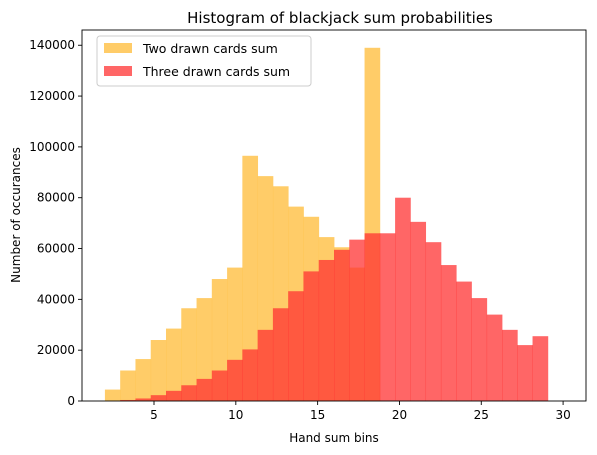 The width and height of the screenshot is (597, 455). Describe the element at coordinates (56, 350) in the screenshot. I see `y-tick-label: 20000` at that location.